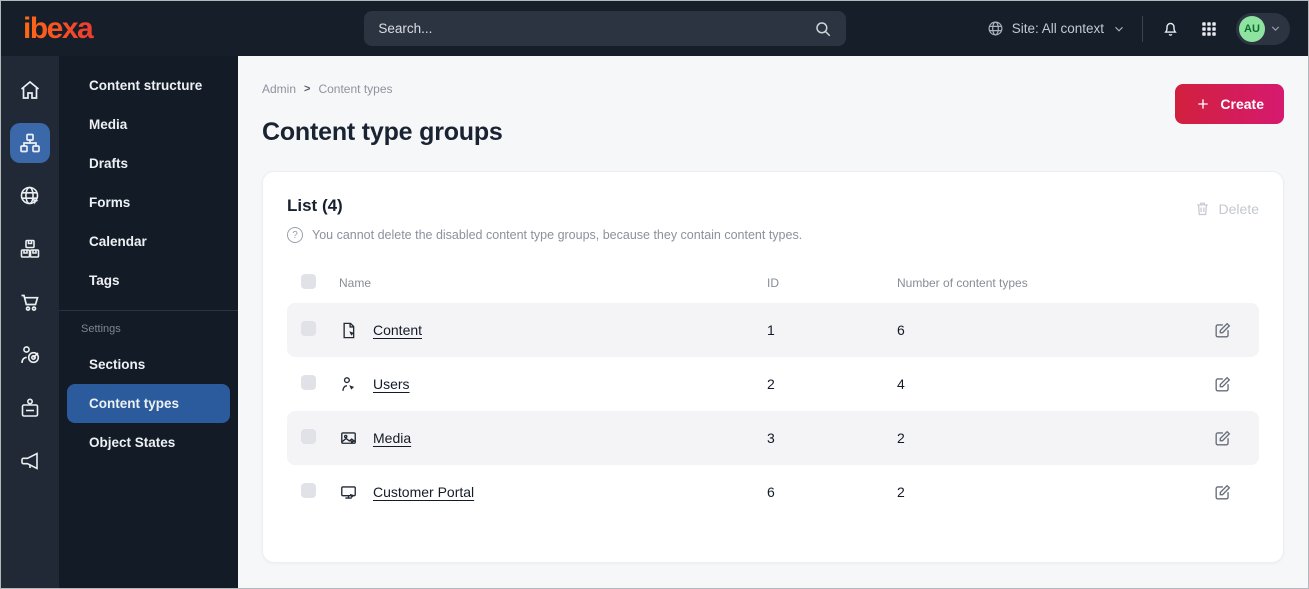  Describe the element at coordinates (382, 132) in the screenshot. I see `page-title: Content type groups` at that location.